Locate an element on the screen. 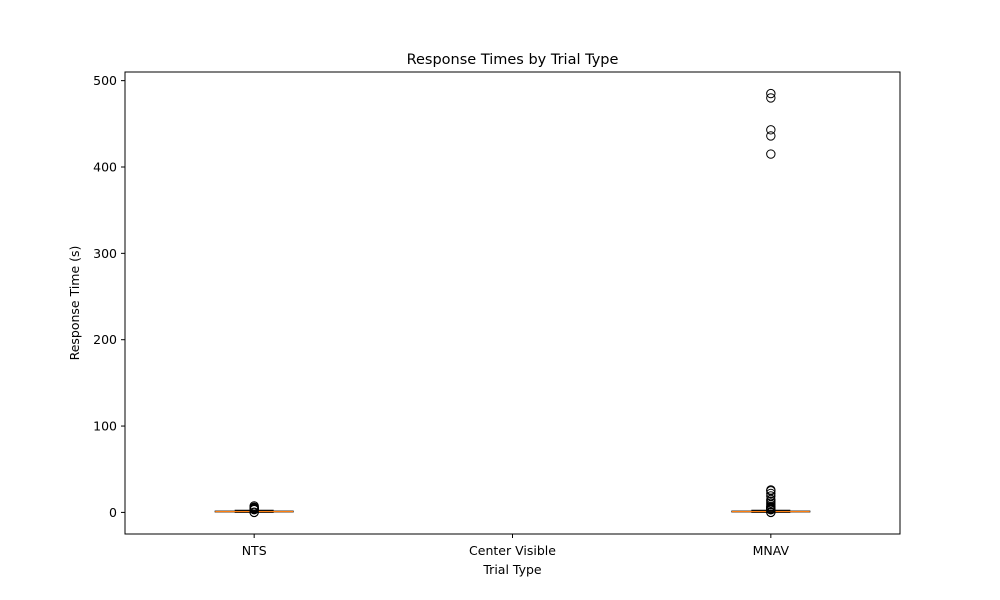 This screenshot has width=1000, height=600. x-tick-label: MNAV is located at coordinates (771, 550).